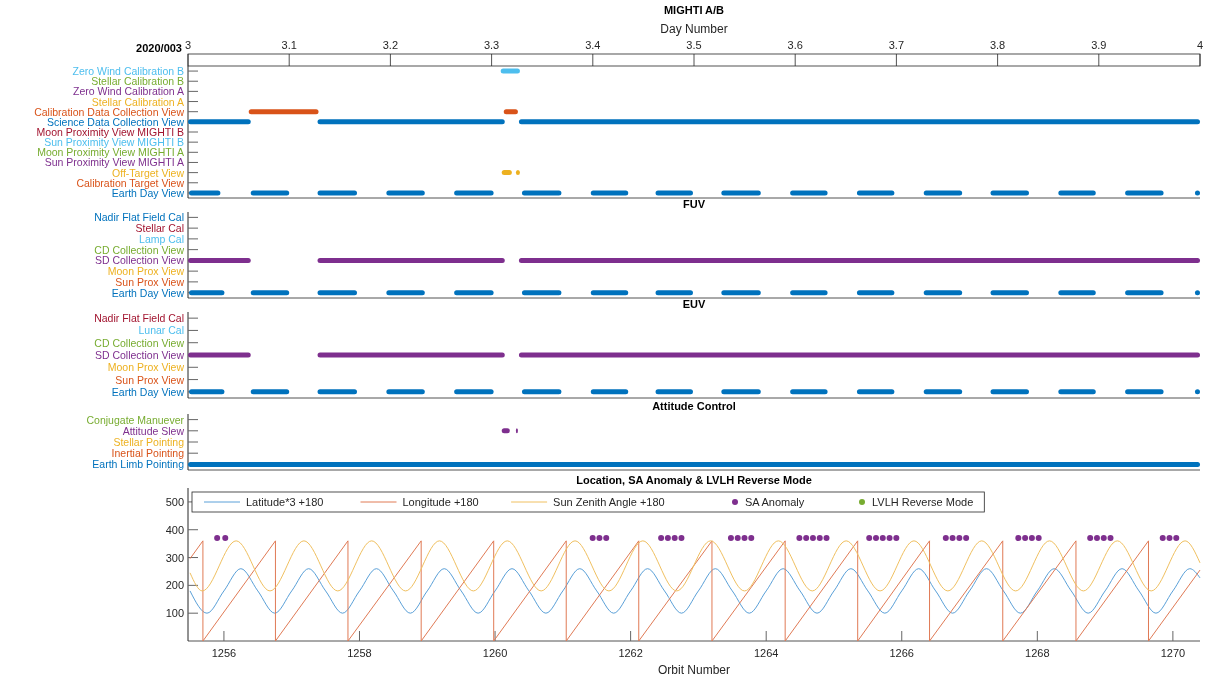 This screenshot has height=679, width=1207. I want to click on x-tick-label: 1256, so click(224, 653).